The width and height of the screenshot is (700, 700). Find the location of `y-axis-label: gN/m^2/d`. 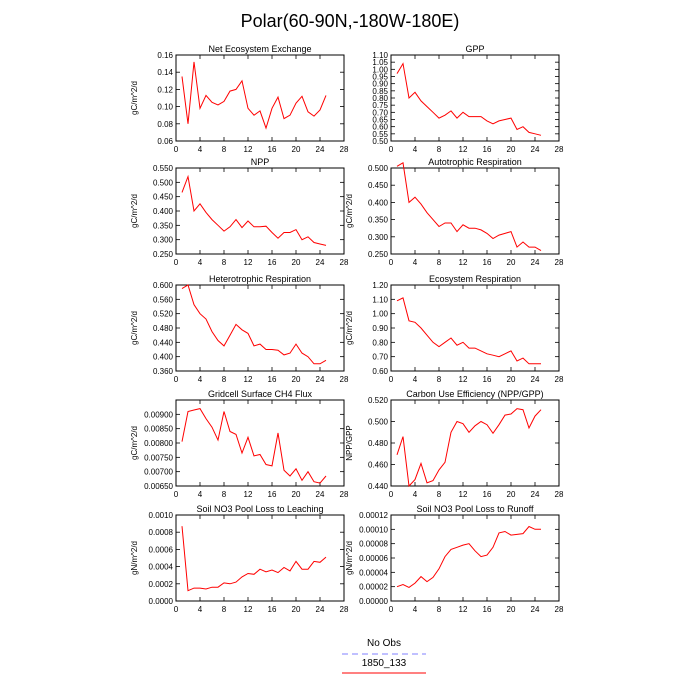

y-axis-label: gN/m^2/d is located at coordinates (134, 558).